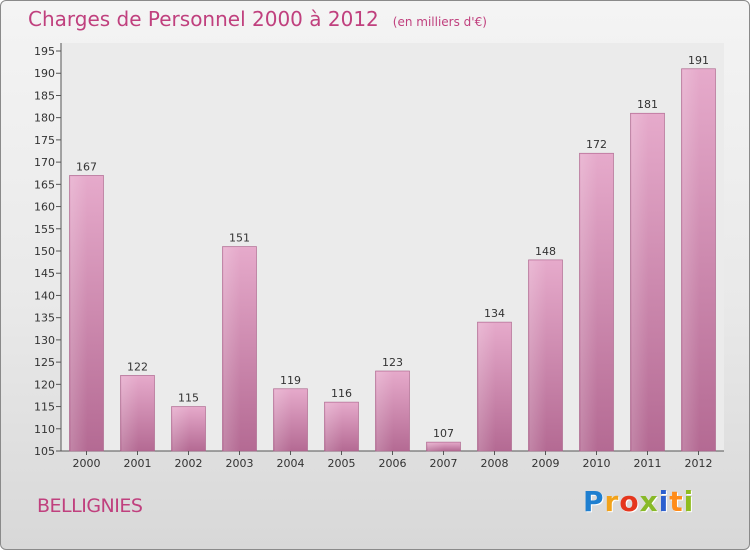  What do you see at coordinates (290, 380) in the screenshot?
I see `data-label: 119` at bounding box center [290, 380].